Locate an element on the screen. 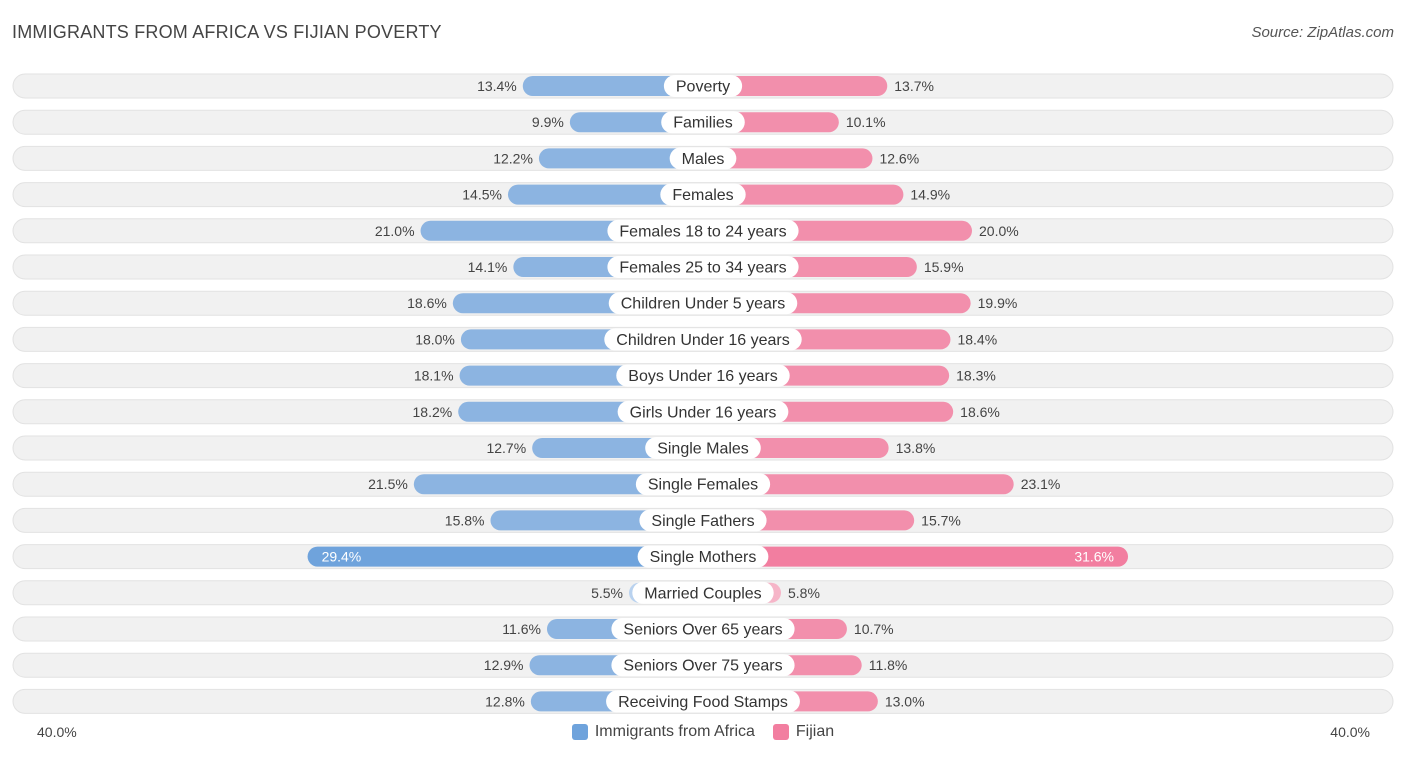  category-label-receiving-food-stamps: Receiving Food Stamps is located at coordinates (703, 702).